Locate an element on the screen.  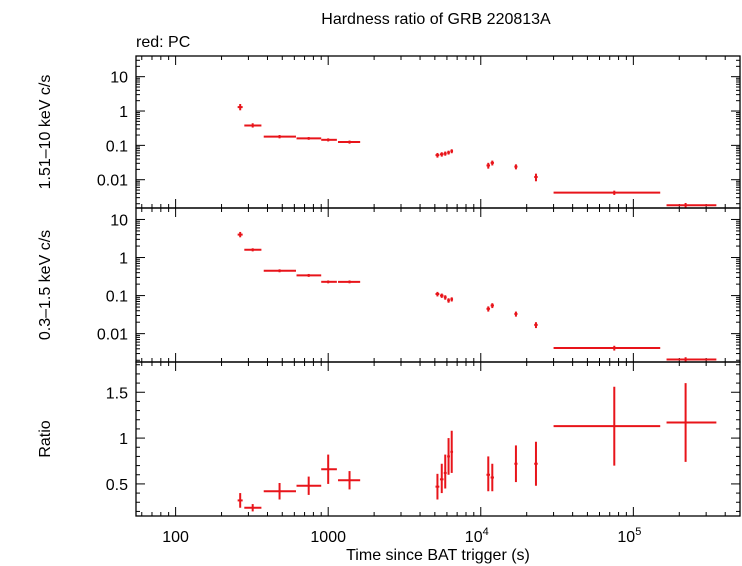
x-tick-label: 1000 is located at coordinates (328, 537).